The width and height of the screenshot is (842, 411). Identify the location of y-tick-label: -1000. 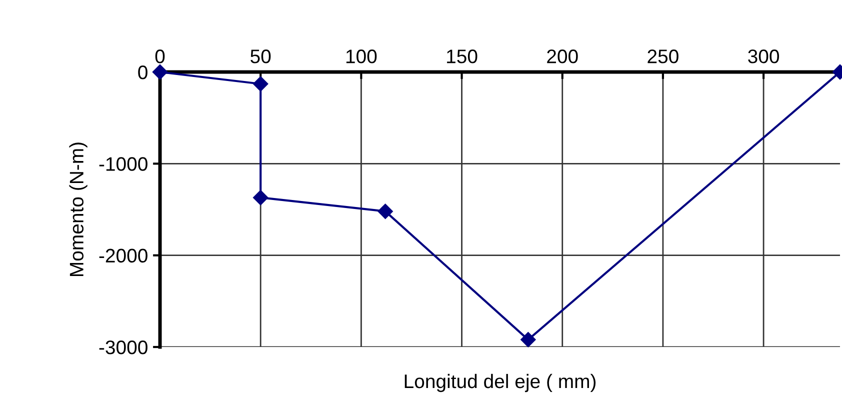
(123, 164).